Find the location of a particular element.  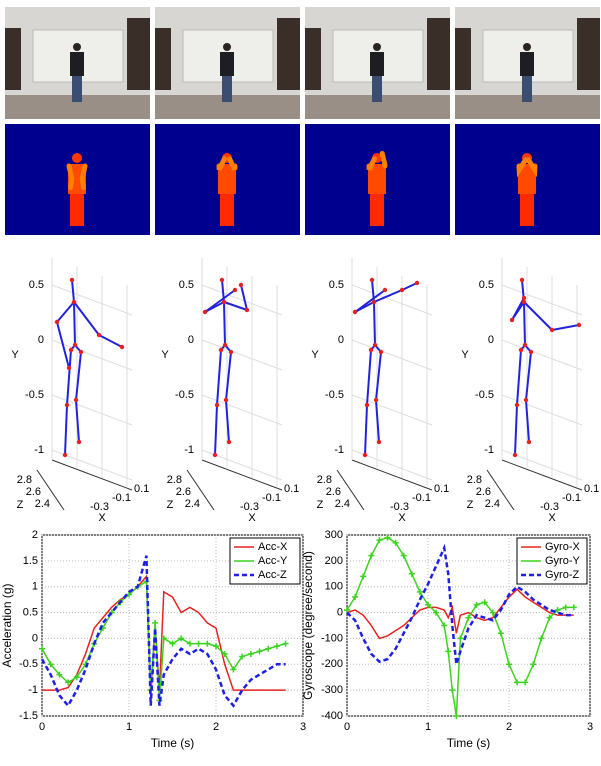

depth-legs is located at coordinates (527, 210).